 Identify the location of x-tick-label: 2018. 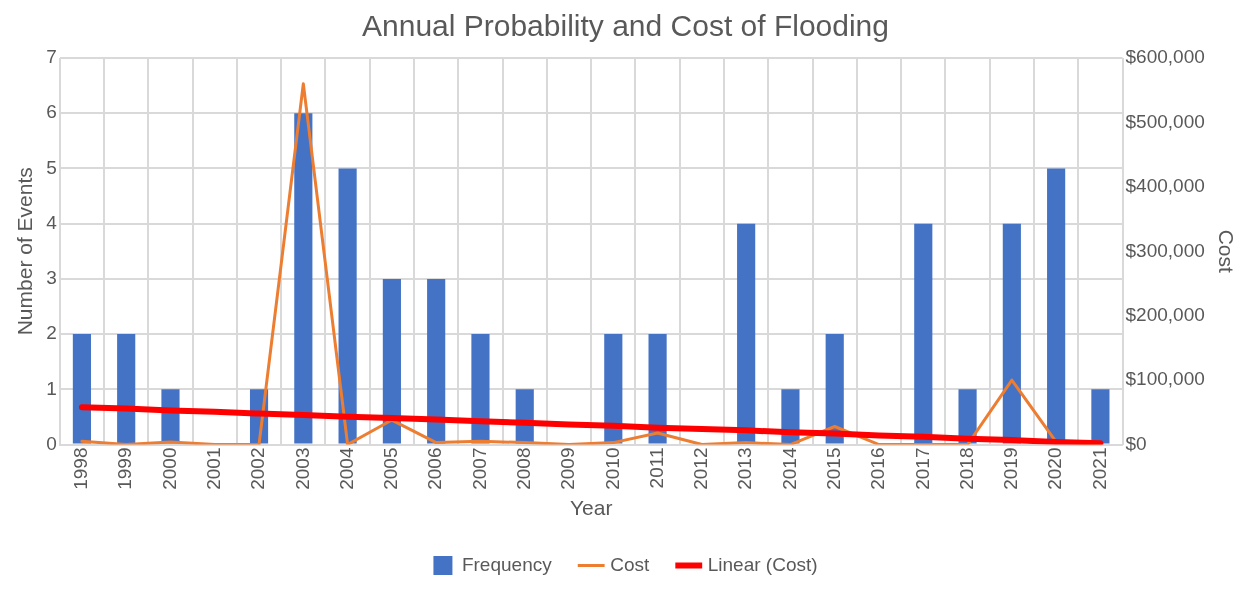
(966, 468).